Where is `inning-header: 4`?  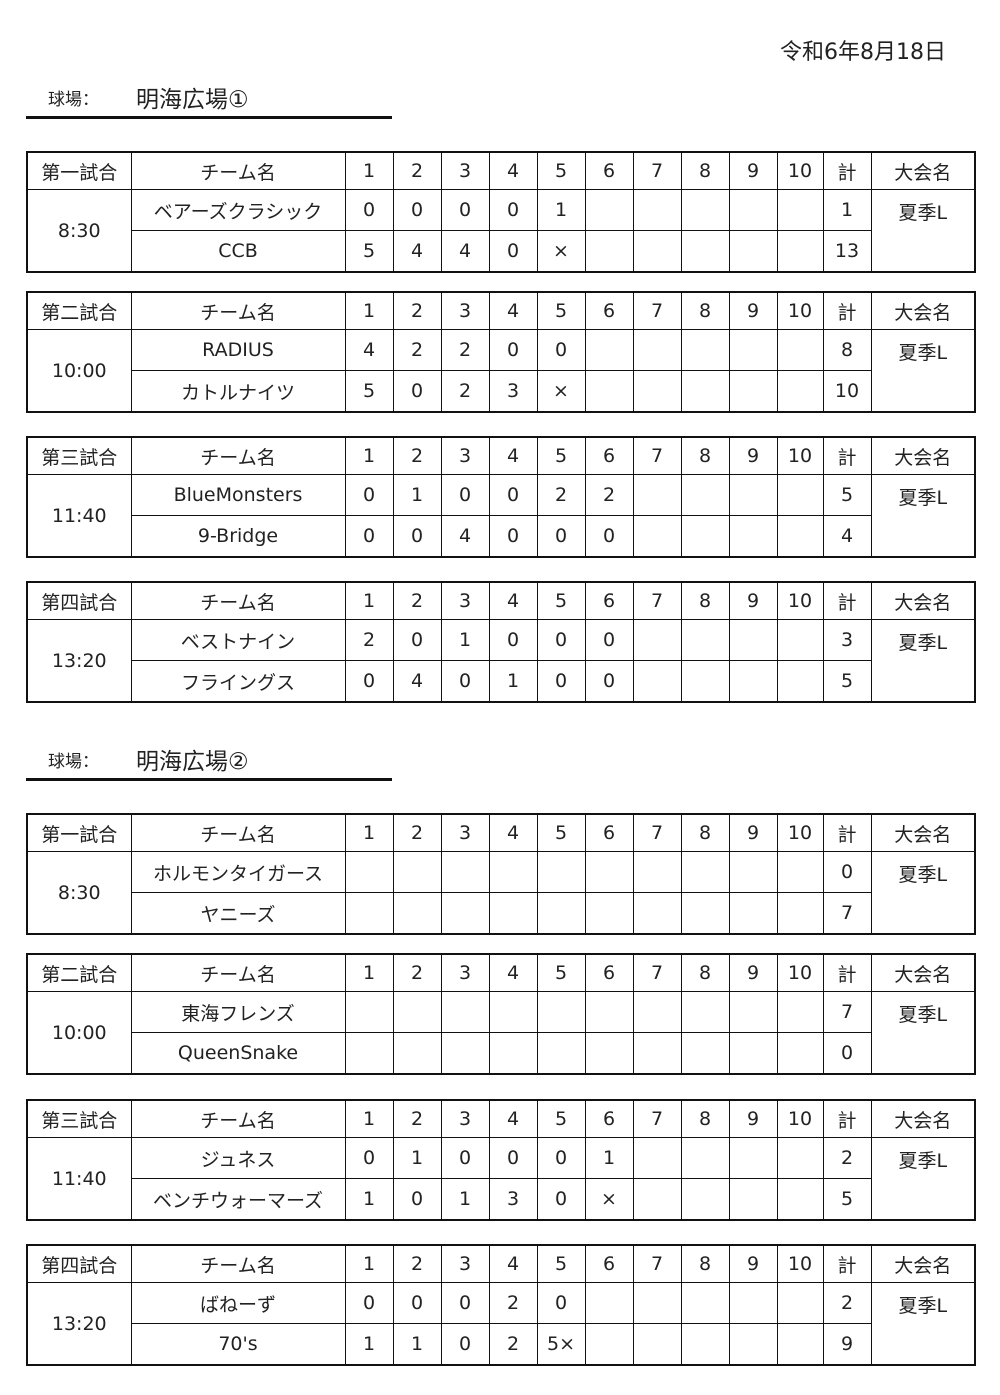
inning-header: 4 is located at coordinates (513, 310).